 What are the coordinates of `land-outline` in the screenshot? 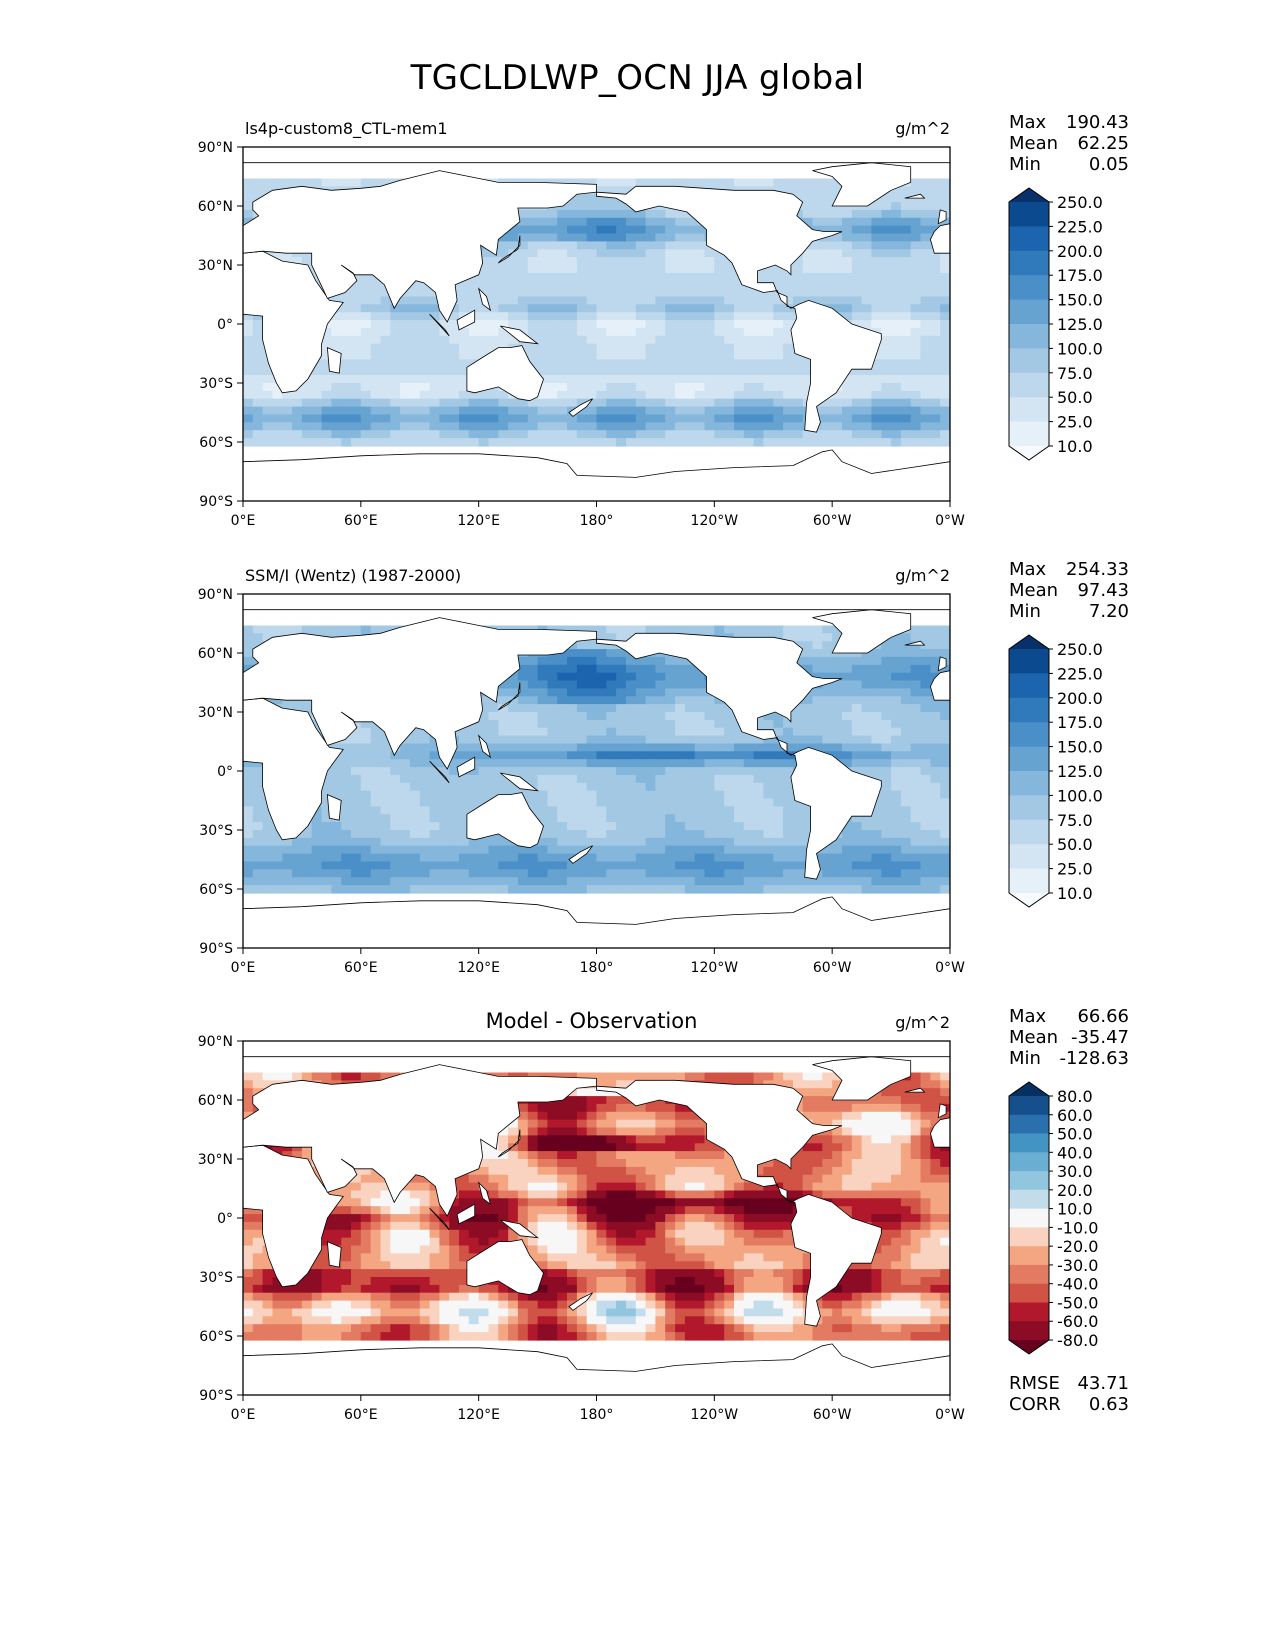 It's located at (293, 769).